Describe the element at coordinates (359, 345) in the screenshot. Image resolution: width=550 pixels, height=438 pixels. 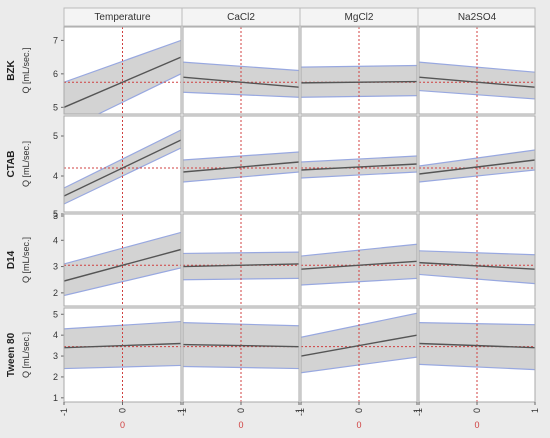
I see `prediction-line-tween-80-mgcl2` at that location.